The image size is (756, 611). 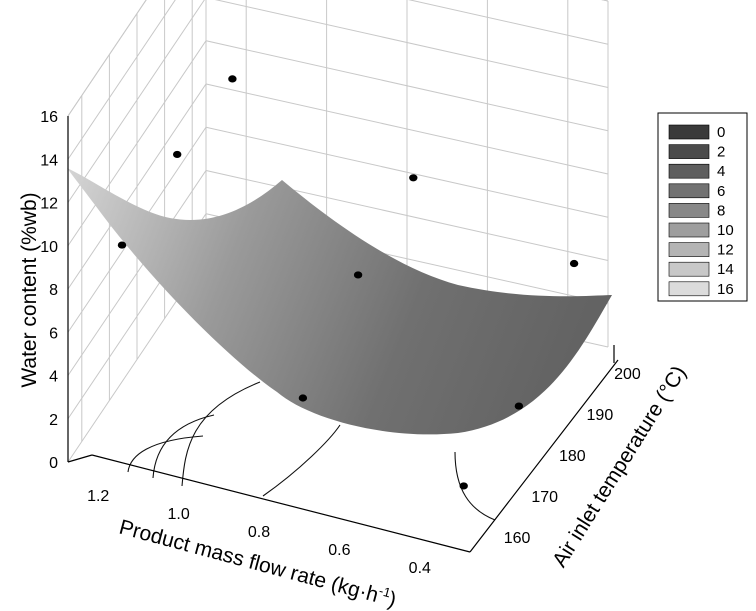 What do you see at coordinates (721, 171) in the screenshot?
I see `legend-label: 4` at bounding box center [721, 171].